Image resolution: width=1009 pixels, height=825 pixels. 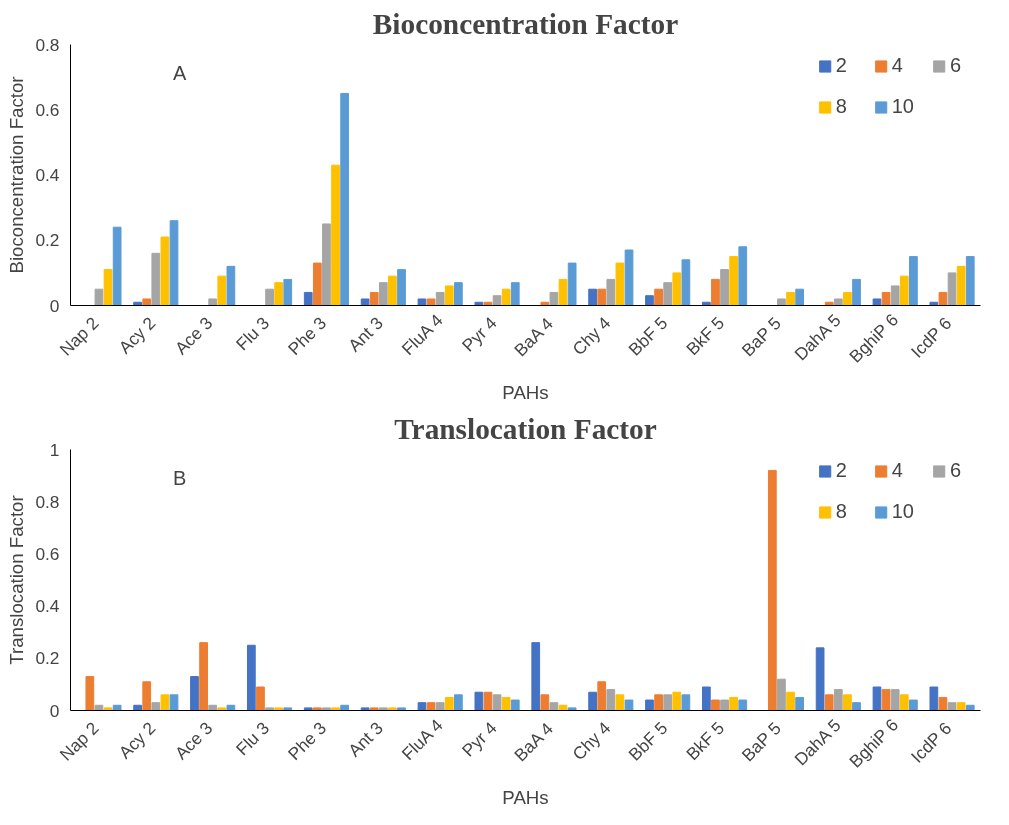 I want to click on x-tick-label: BaP 5, so click(x=761, y=742).